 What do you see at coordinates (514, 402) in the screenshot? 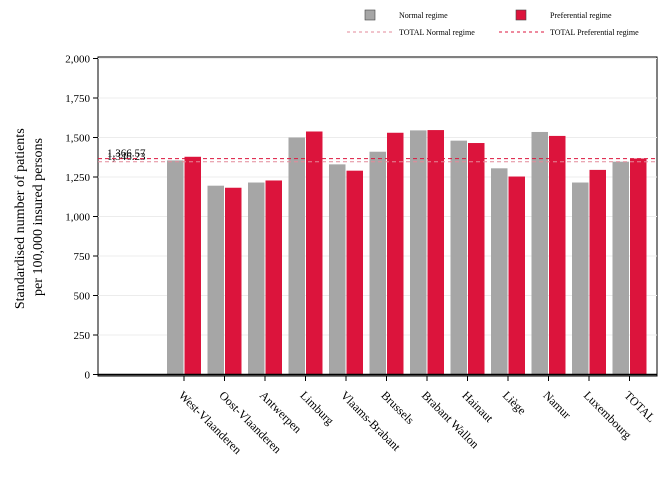
I see `x-tick-label: Liège` at bounding box center [514, 402].